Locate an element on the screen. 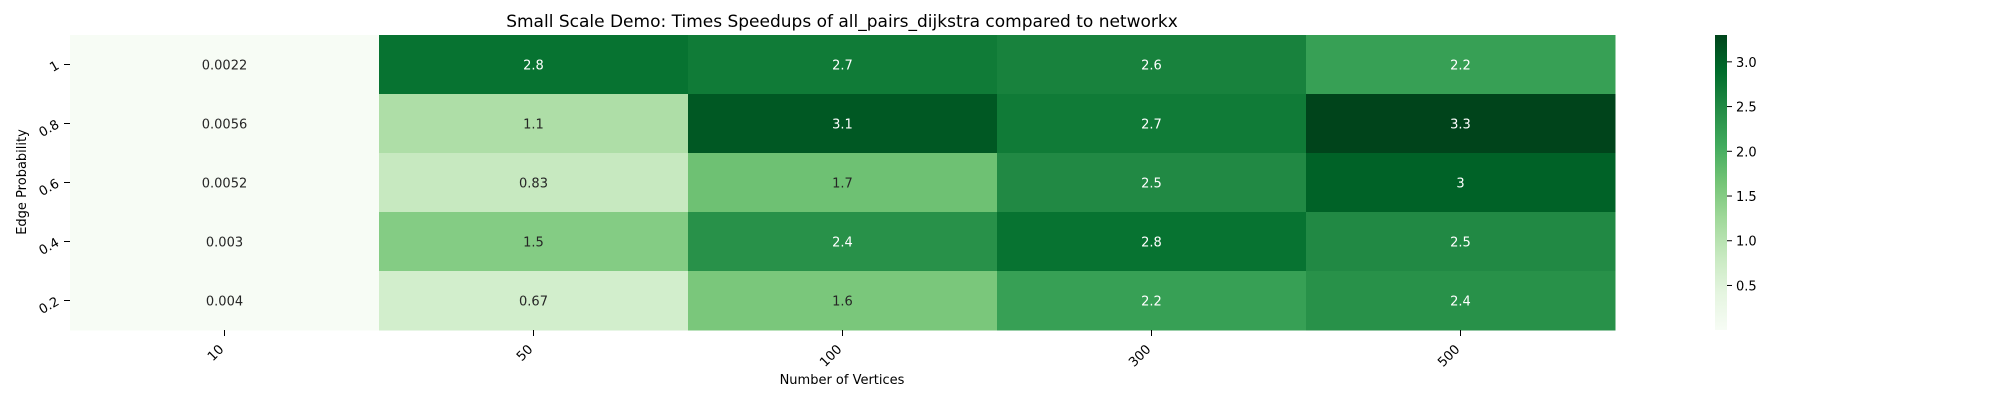 This screenshot has width=2000, height=400. cell-value-label: 0.0022 is located at coordinates (225, 66).